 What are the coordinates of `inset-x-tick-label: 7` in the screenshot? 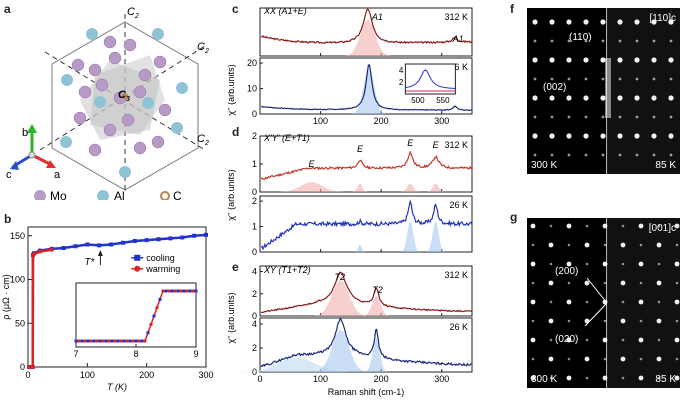 It's located at (75, 354).